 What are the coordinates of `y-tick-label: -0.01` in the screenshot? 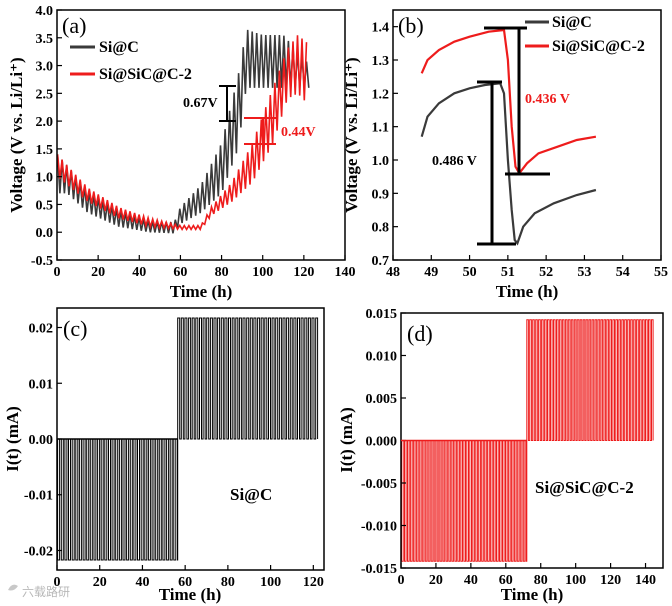 It's located at (38, 496).